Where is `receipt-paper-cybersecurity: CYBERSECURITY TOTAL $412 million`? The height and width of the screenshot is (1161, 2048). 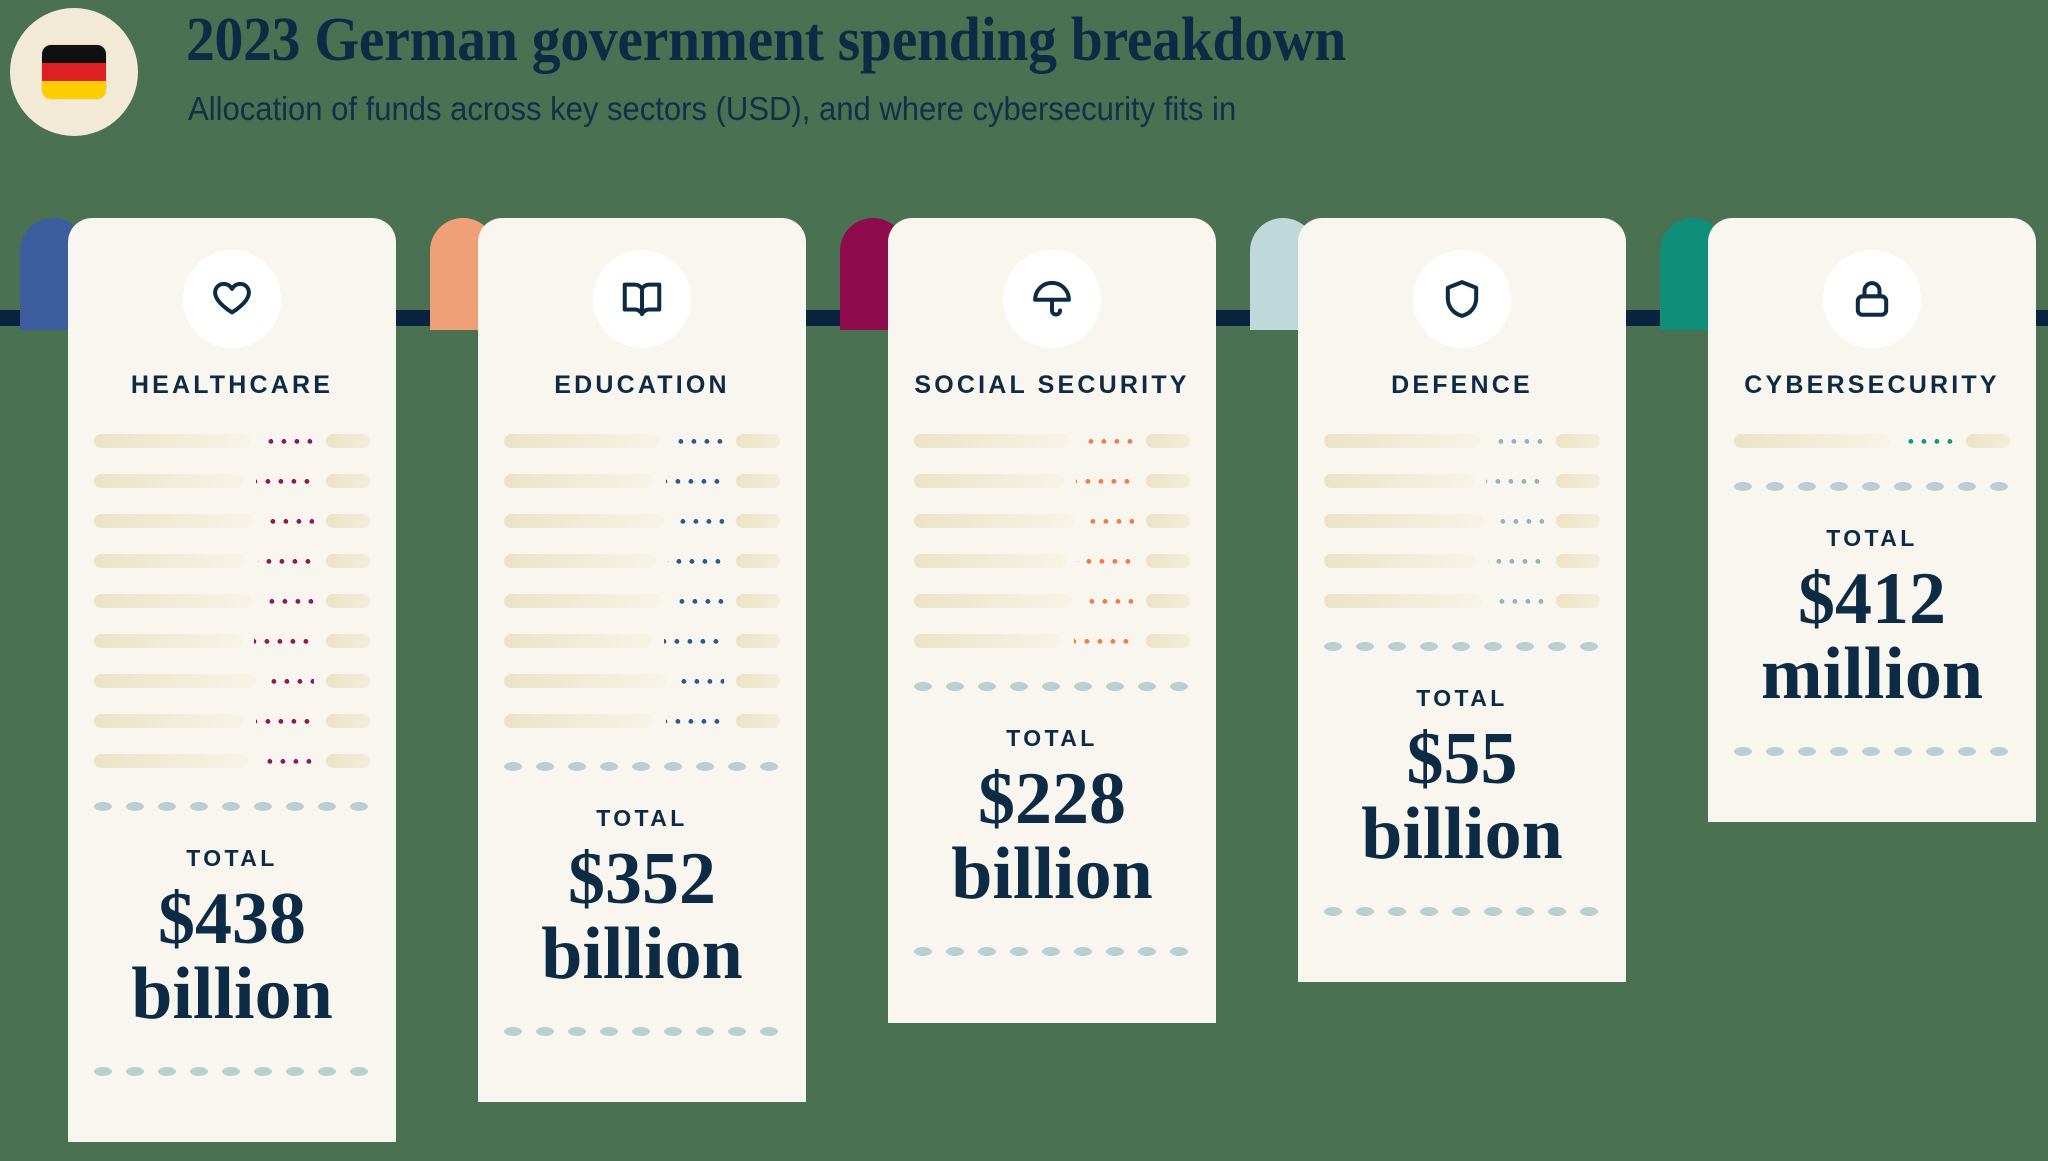
receipt-paper-cybersecurity: CYBERSECURITY TOTAL $412 million is located at coordinates (1872, 520).